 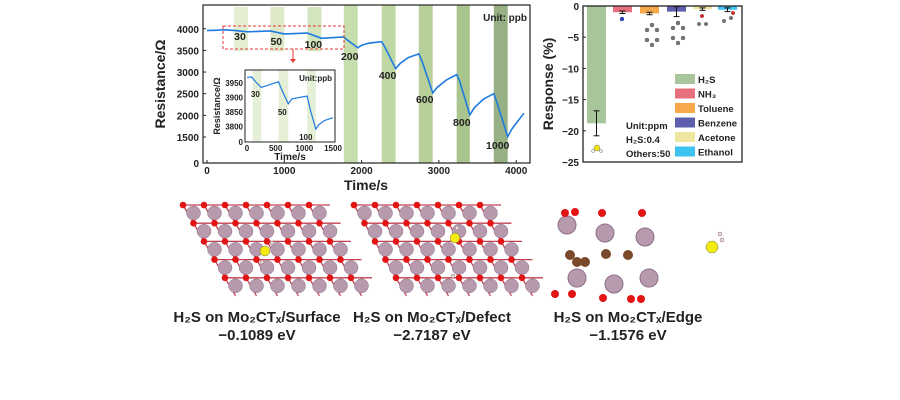 What do you see at coordinates (648, 154) in the screenshot?
I see `bar-note: Others:50` at bounding box center [648, 154].